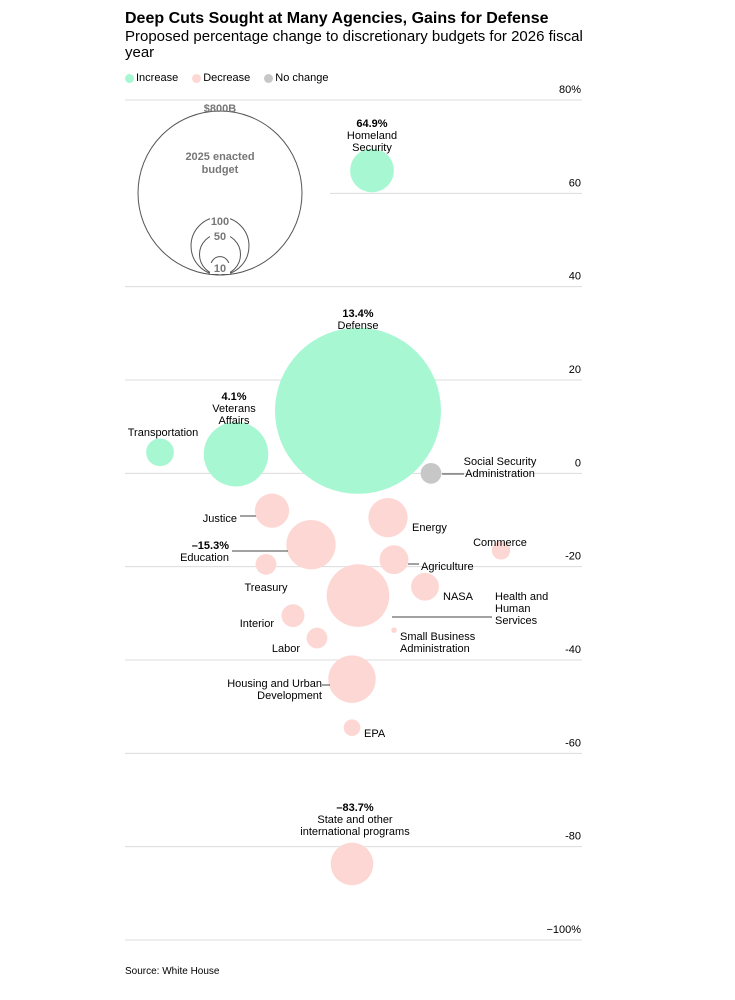  I want to click on bubble-label-defense: Defense, so click(358, 326).